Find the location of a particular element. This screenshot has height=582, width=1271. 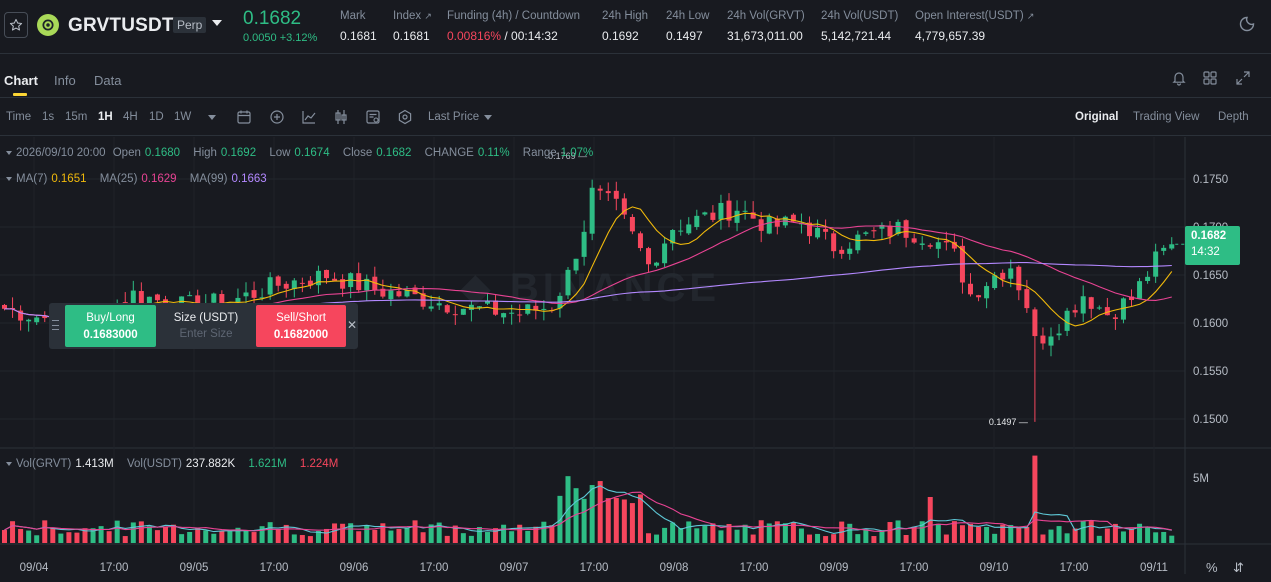

price-type-chevron-down-icon is located at coordinates (488, 117).